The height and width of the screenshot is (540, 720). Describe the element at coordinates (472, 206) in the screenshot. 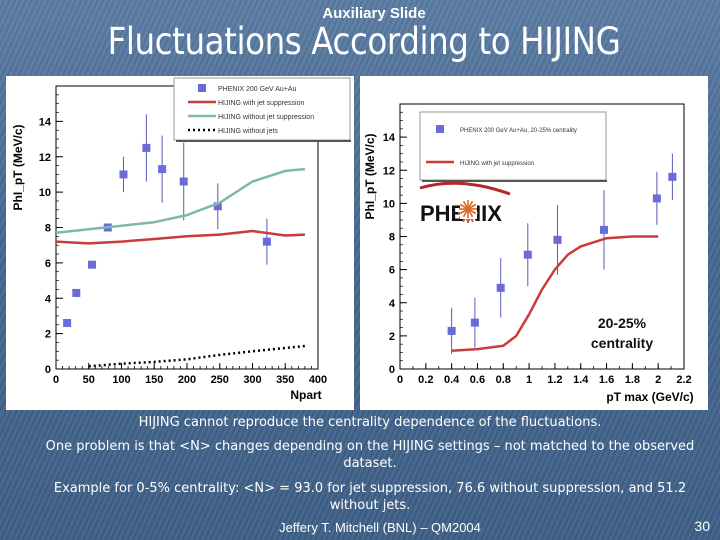

I see `logo-ray` at that location.